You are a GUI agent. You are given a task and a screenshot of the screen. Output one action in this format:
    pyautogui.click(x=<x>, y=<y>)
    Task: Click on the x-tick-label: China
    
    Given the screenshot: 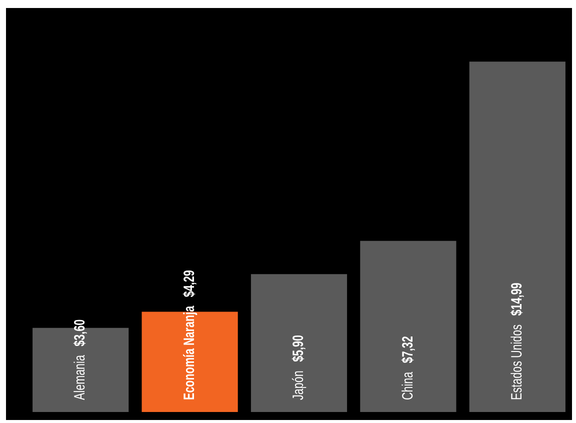 What is the action you would take?
    pyautogui.click(x=407, y=385)
    